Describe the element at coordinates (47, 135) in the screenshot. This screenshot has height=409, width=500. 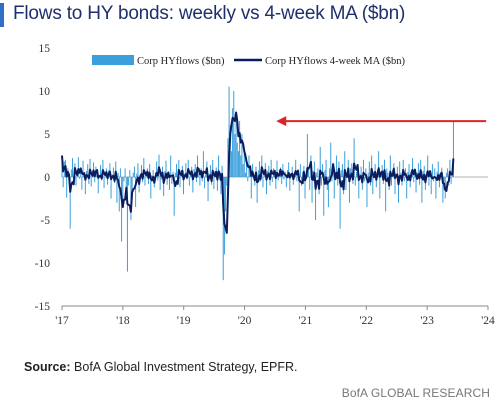
I see `y-tick-label: 5` at that location.